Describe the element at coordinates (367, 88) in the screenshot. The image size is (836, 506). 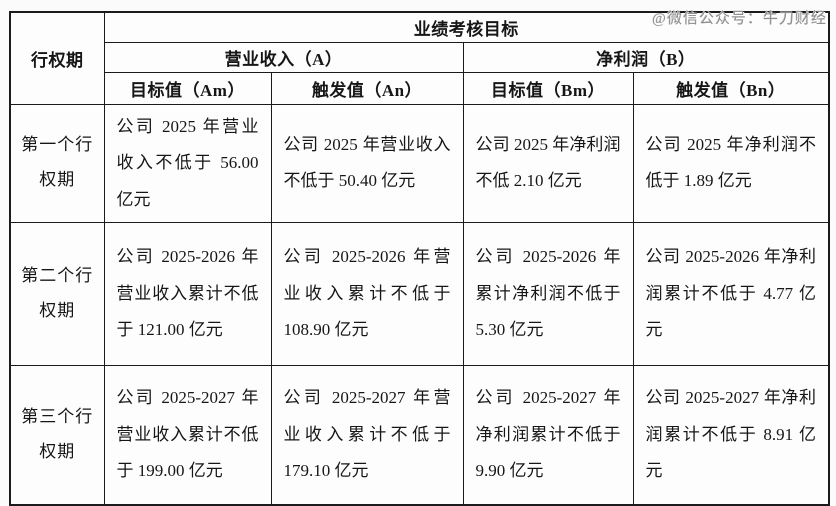
I see `col-header-trigger-an: 触发值（An）` at that location.